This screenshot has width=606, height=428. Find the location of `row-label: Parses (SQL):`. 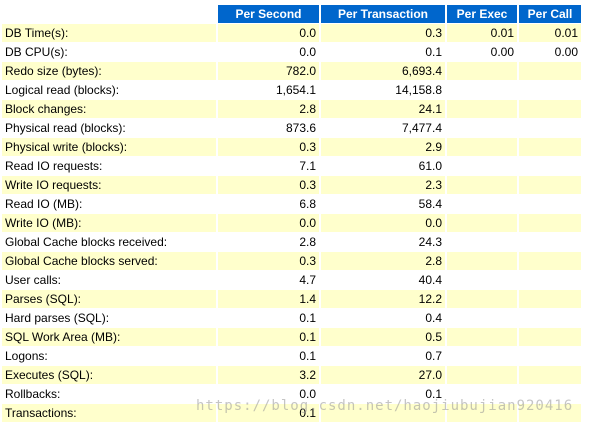

row-label: Parses (SQL): is located at coordinates (109, 299).